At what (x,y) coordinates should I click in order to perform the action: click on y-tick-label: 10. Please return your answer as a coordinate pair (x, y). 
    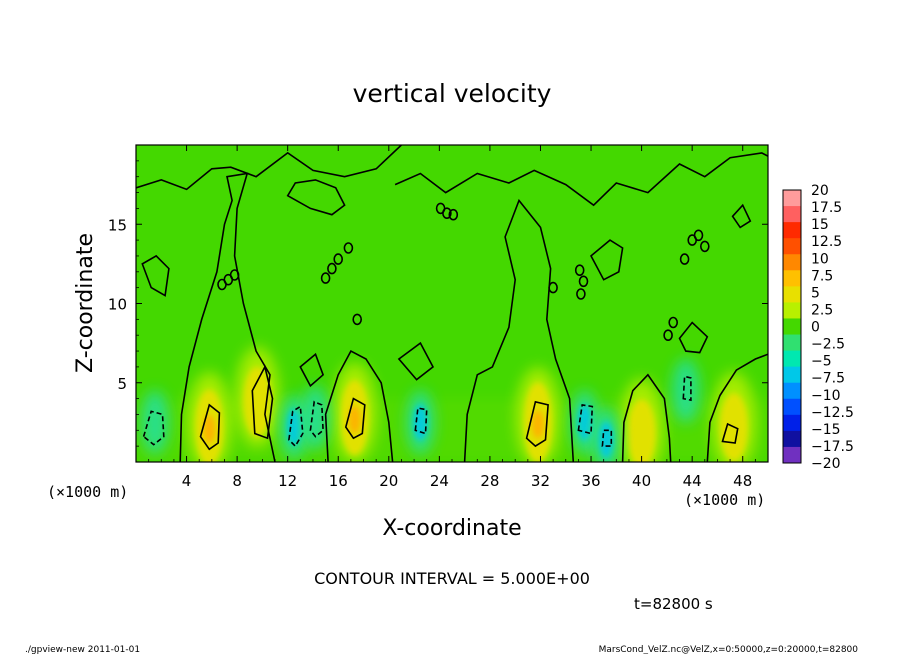
    Looking at the image, I should click on (117, 305).